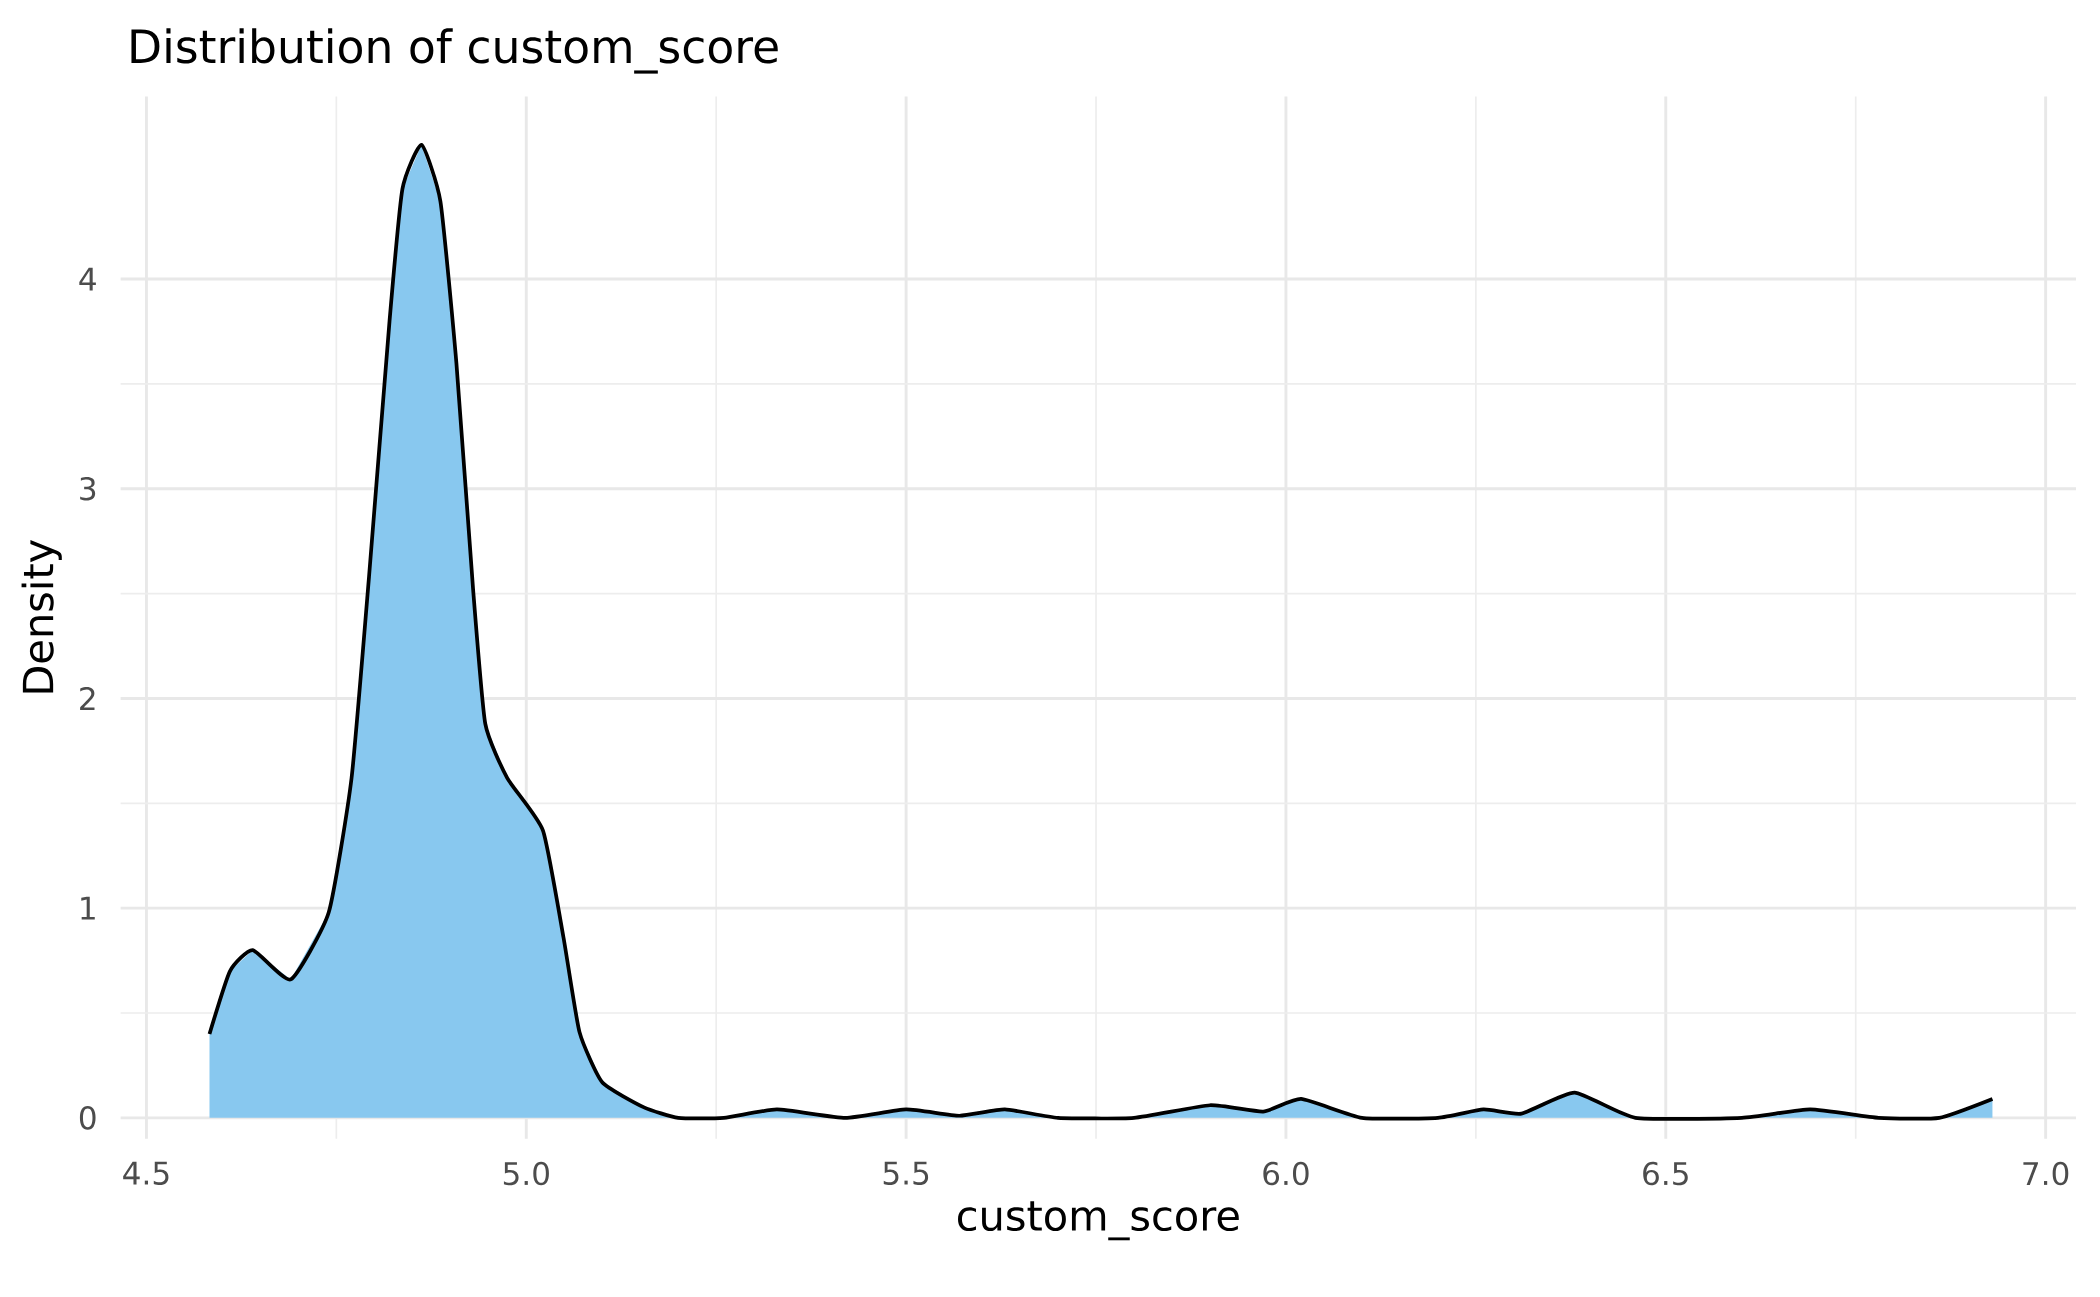  I want to click on x-tick-label: 6.0, so click(1286, 1173).